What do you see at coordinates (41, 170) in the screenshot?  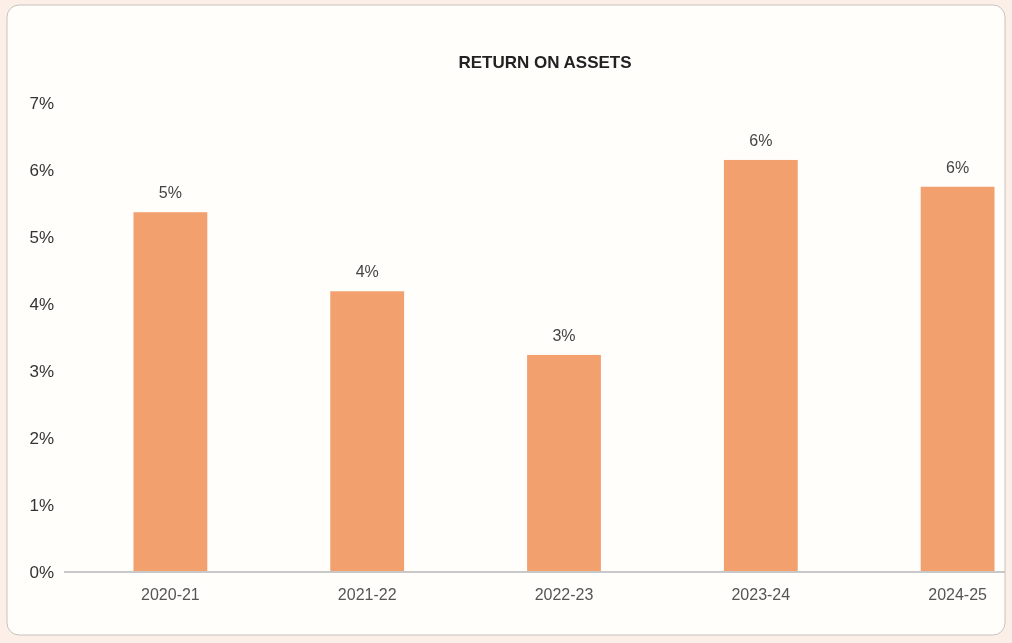 I see `y-tick-label: 6%` at bounding box center [41, 170].